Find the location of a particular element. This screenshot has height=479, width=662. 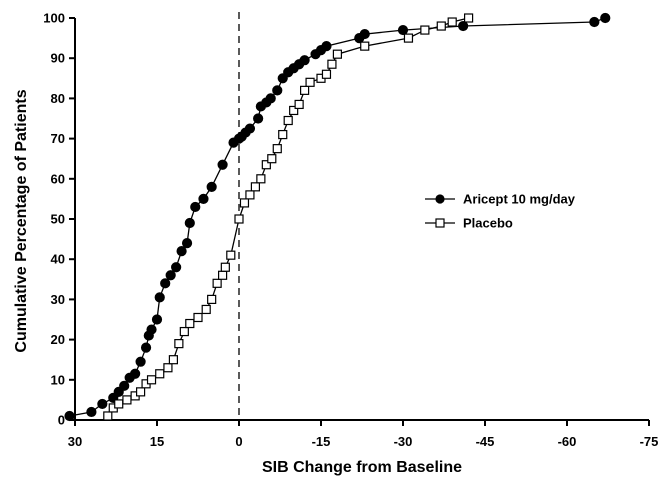

x-tick-label: -15 is located at coordinates (321, 441).